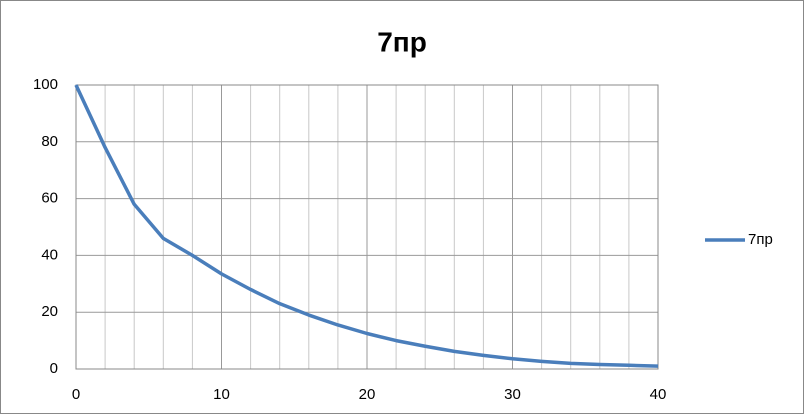 The width and height of the screenshot is (804, 414). I want to click on chart-title: 7пр, so click(402, 41).